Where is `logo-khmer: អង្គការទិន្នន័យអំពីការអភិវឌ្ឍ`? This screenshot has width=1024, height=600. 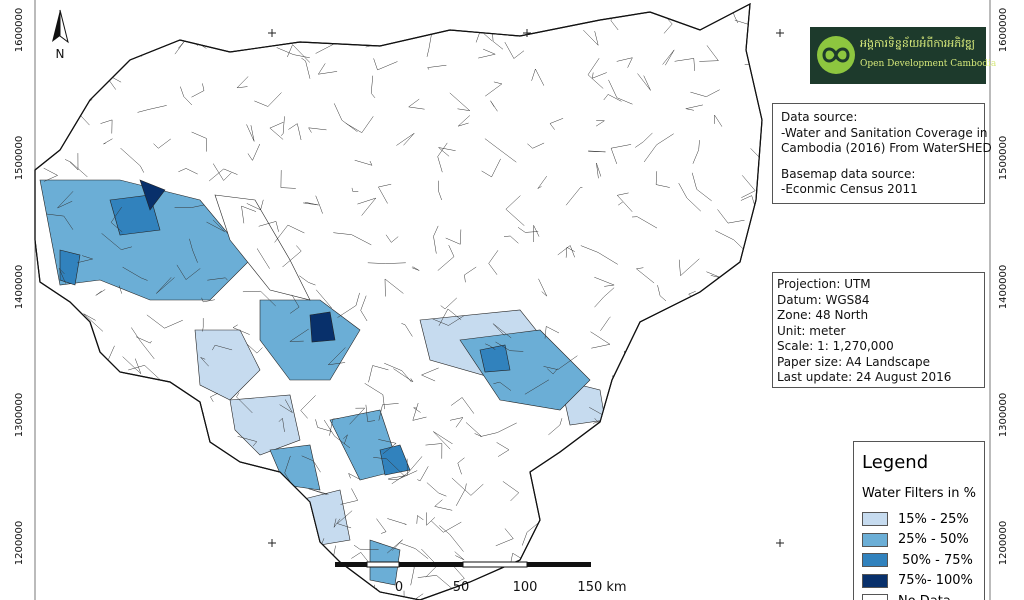
logo-khmer: អង្គការទិន្នន័យអំពីការអភិវឌ្ឍ is located at coordinates (917, 43).